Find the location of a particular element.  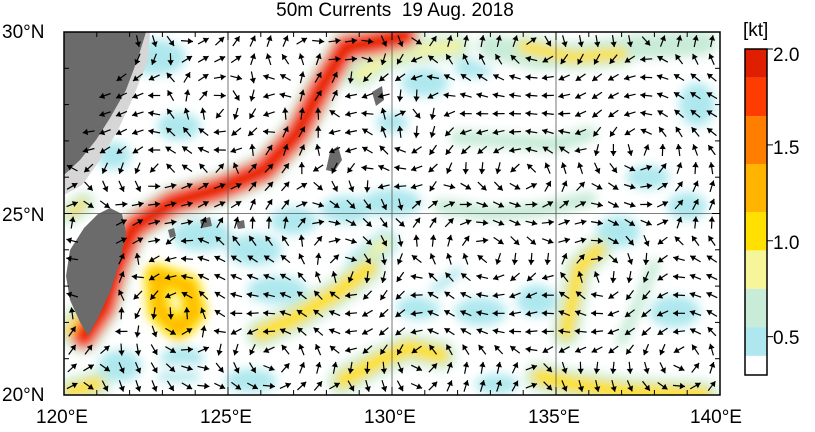

speed-blob is located at coordinates (119, 365).